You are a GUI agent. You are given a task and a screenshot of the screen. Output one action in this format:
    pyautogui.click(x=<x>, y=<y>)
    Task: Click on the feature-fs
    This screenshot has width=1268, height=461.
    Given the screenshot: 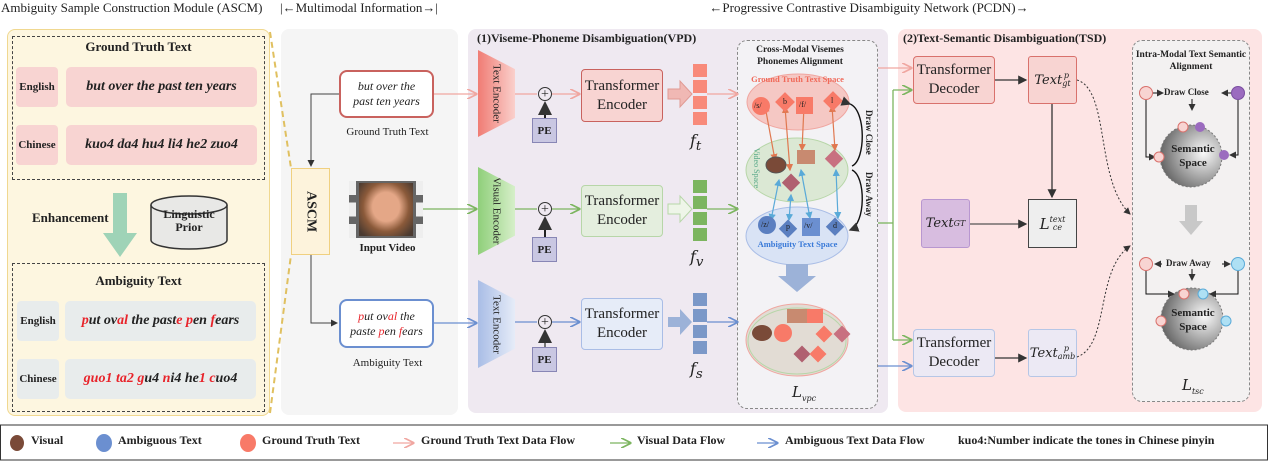 What is the action you would take?
    pyautogui.click(x=700, y=325)
    